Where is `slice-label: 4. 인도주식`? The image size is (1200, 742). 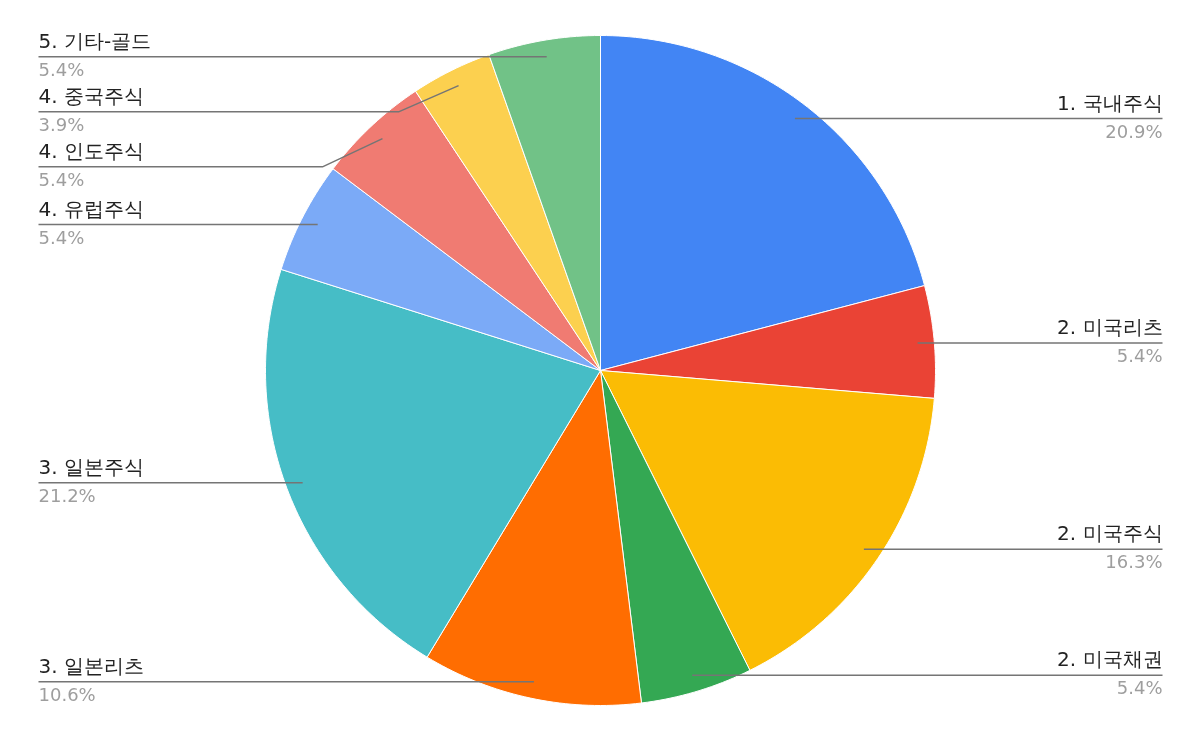
slice-label: 4. 인도주식 is located at coordinates (91, 150).